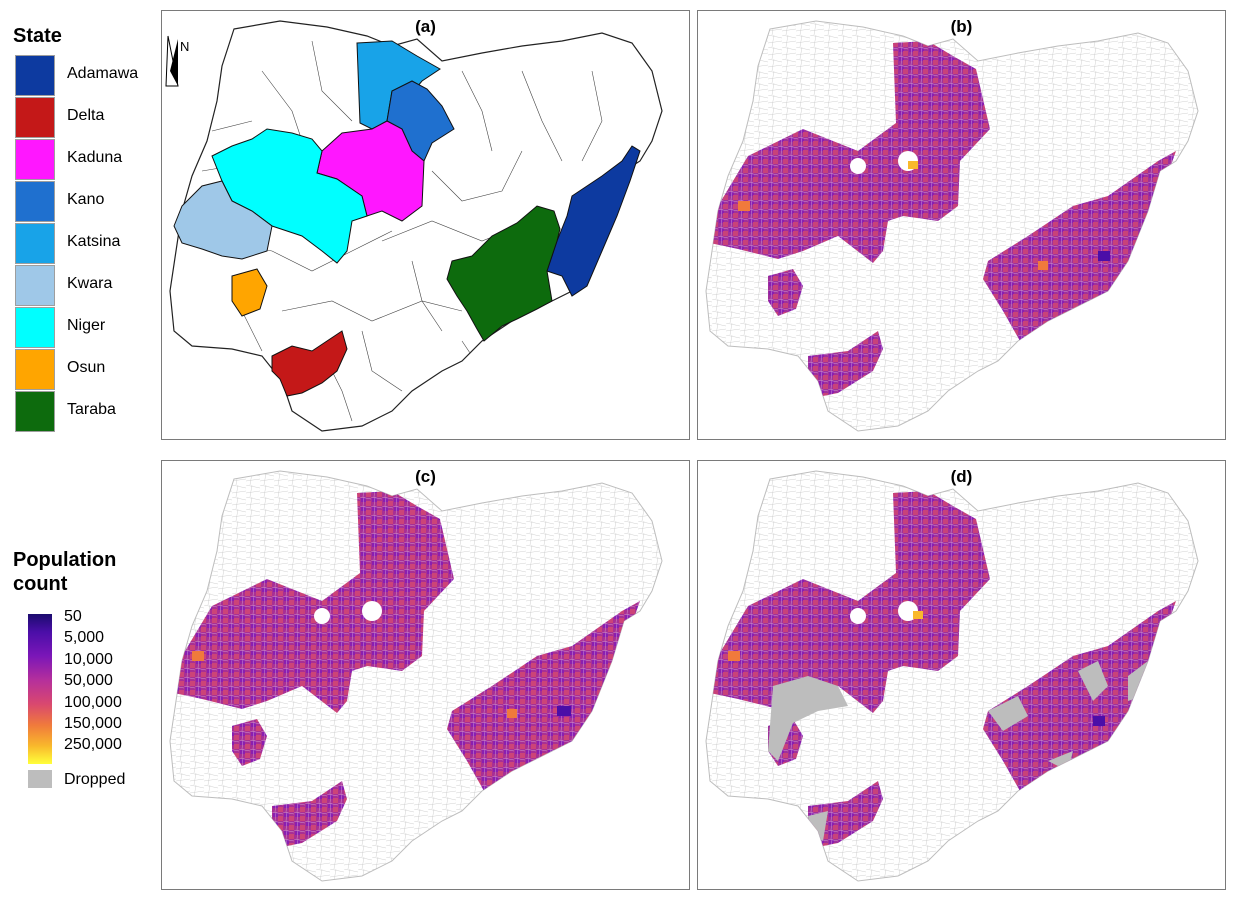 This screenshot has height=901, width=1237. I want to click on legend-label: Kano, so click(86, 199).